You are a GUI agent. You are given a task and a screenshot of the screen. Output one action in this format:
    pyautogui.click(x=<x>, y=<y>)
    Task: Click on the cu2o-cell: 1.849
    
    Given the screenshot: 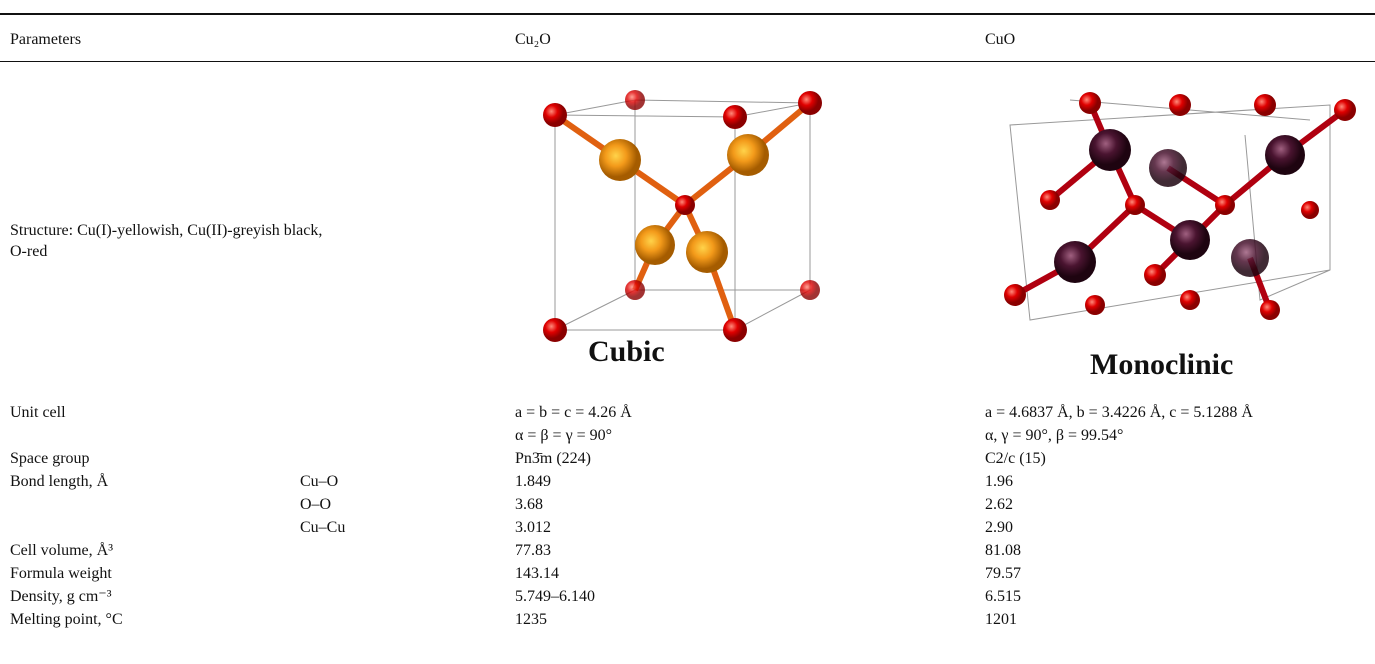 What is the action you would take?
    pyautogui.click(x=533, y=481)
    